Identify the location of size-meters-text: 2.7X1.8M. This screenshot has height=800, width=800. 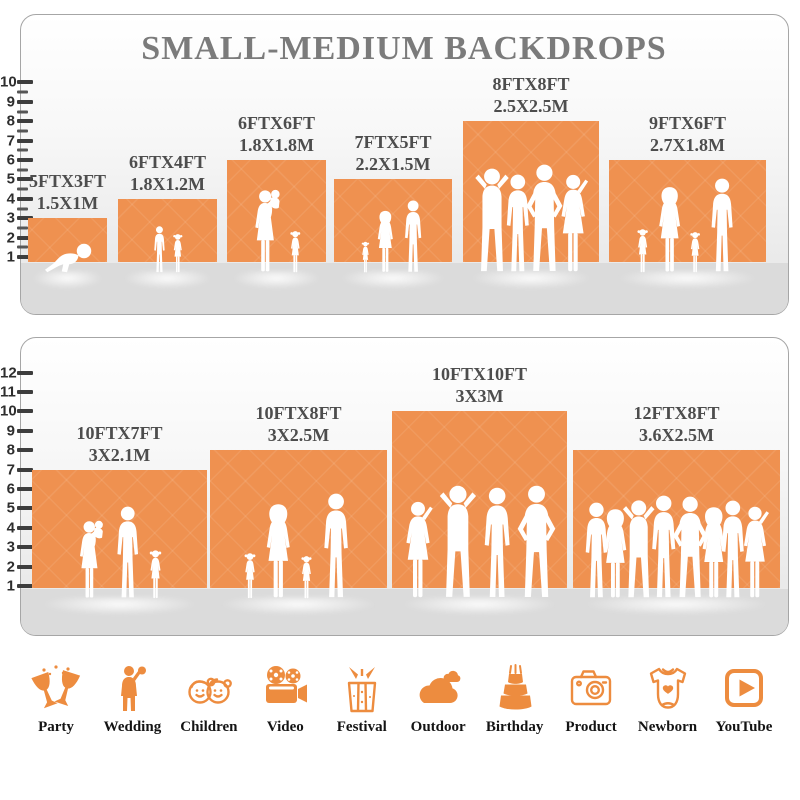
(687, 144).